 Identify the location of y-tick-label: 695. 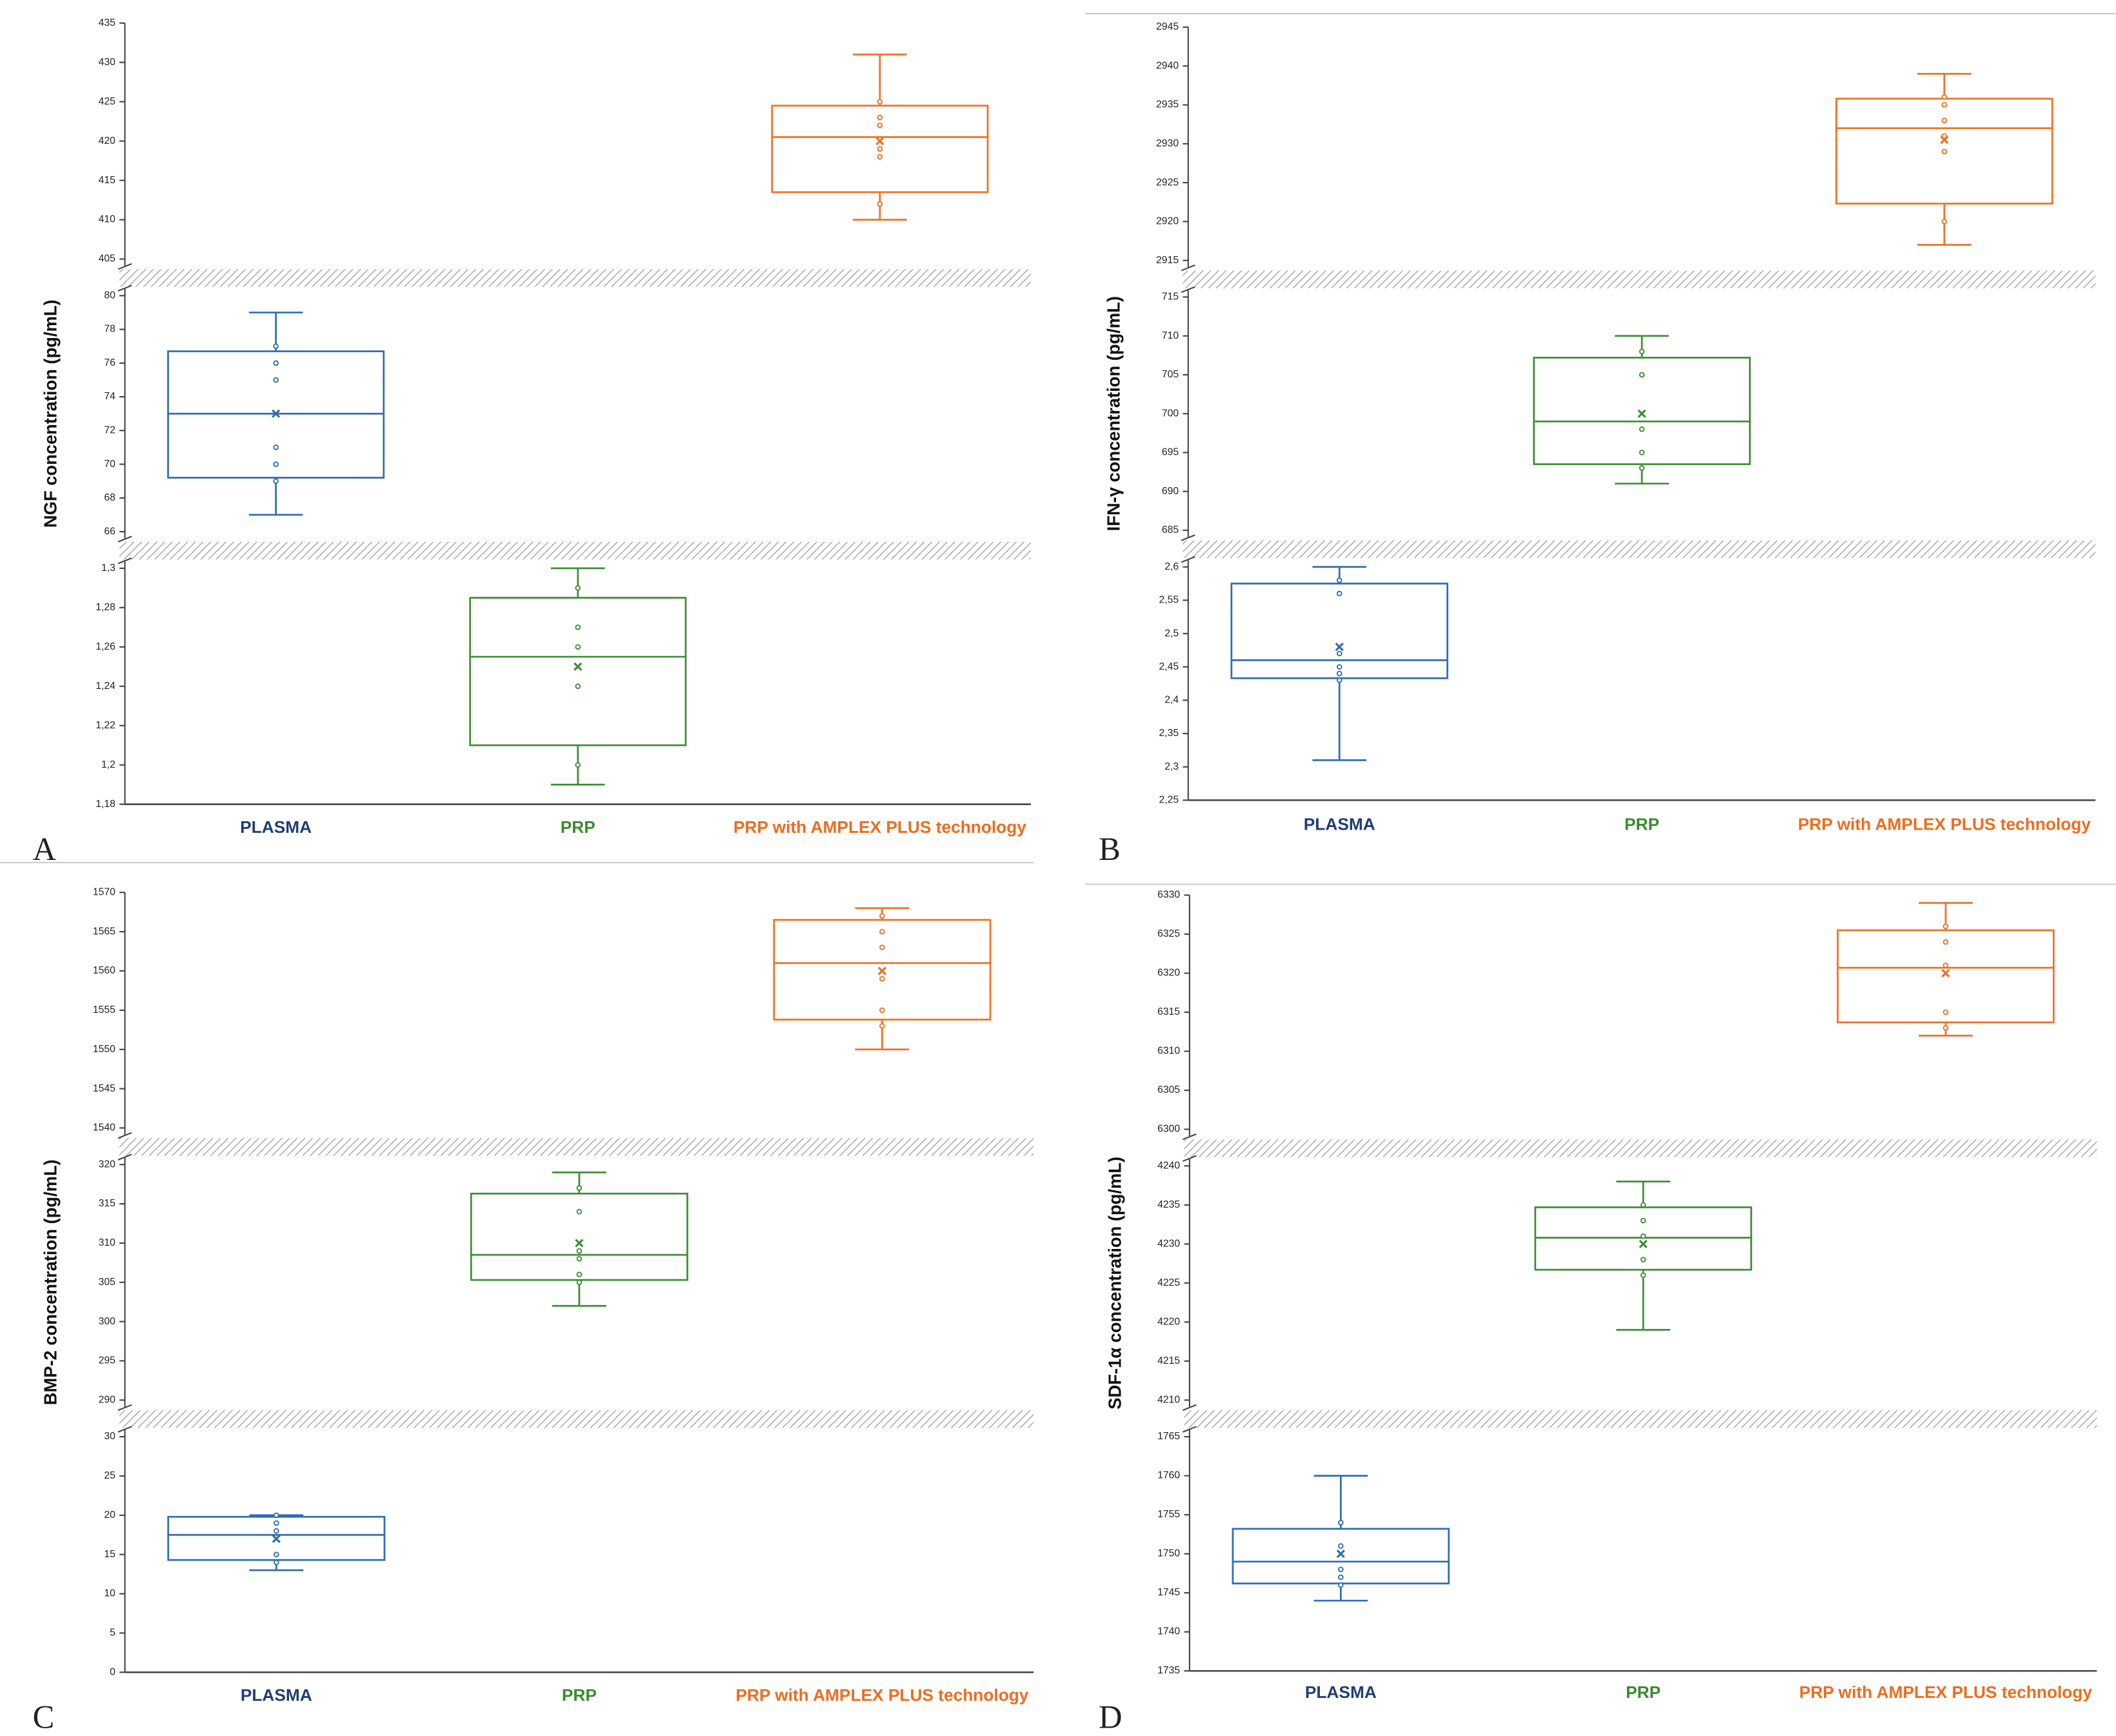
(1170, 452).